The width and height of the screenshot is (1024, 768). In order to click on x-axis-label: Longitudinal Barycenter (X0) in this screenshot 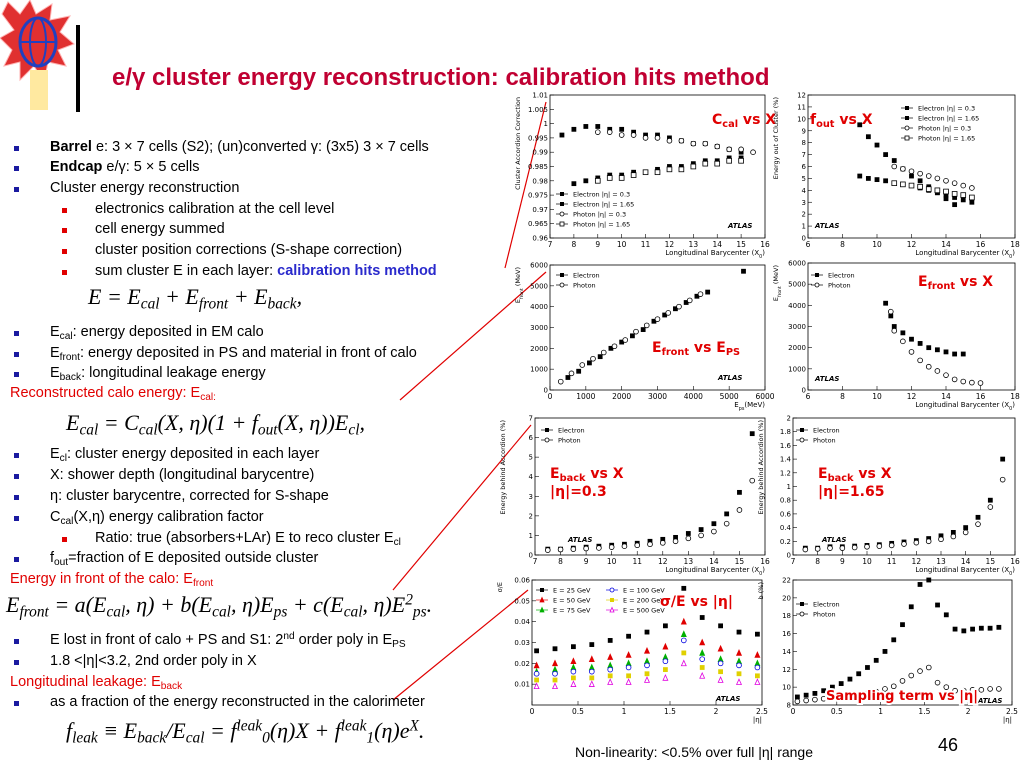, I will do `click(965, 254)`.